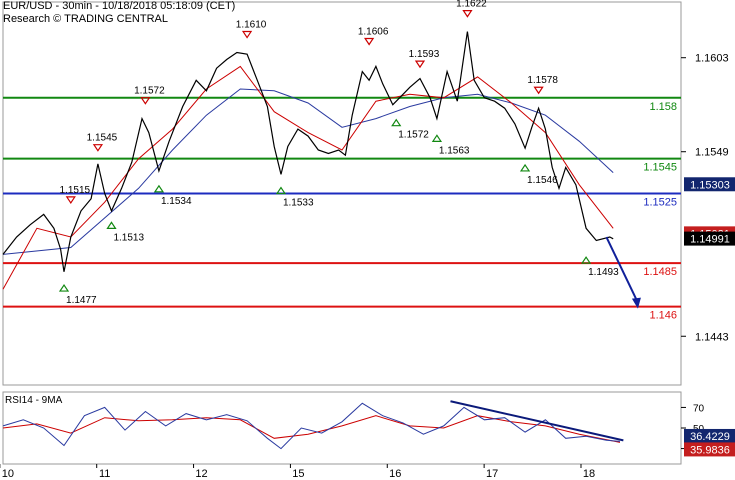 The width and height of the screenshot is (735, 480). I want to click on x-tick-label-4: 16, so click(395, 474).